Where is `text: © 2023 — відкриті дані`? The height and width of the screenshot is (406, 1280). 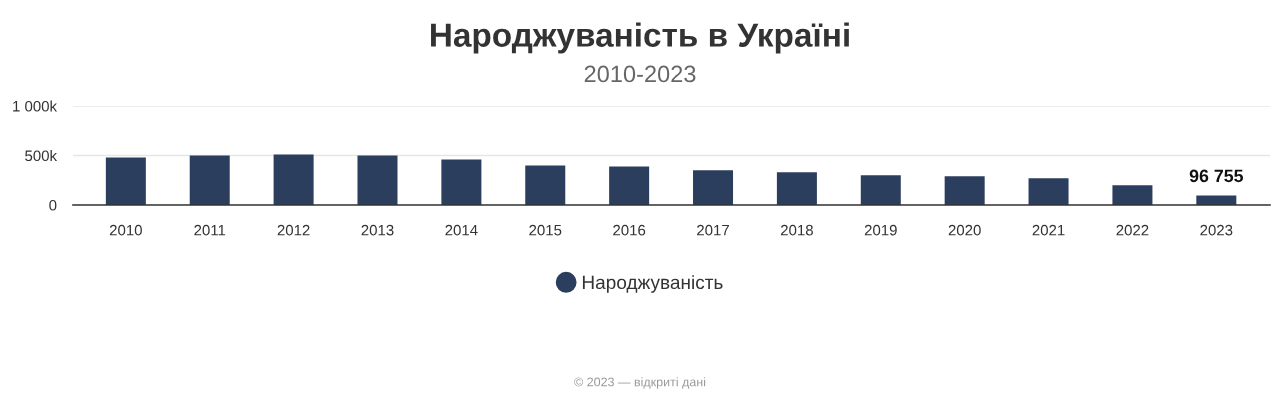 text: © 2023 — відкриті дані is located at coordinates (640, 383).